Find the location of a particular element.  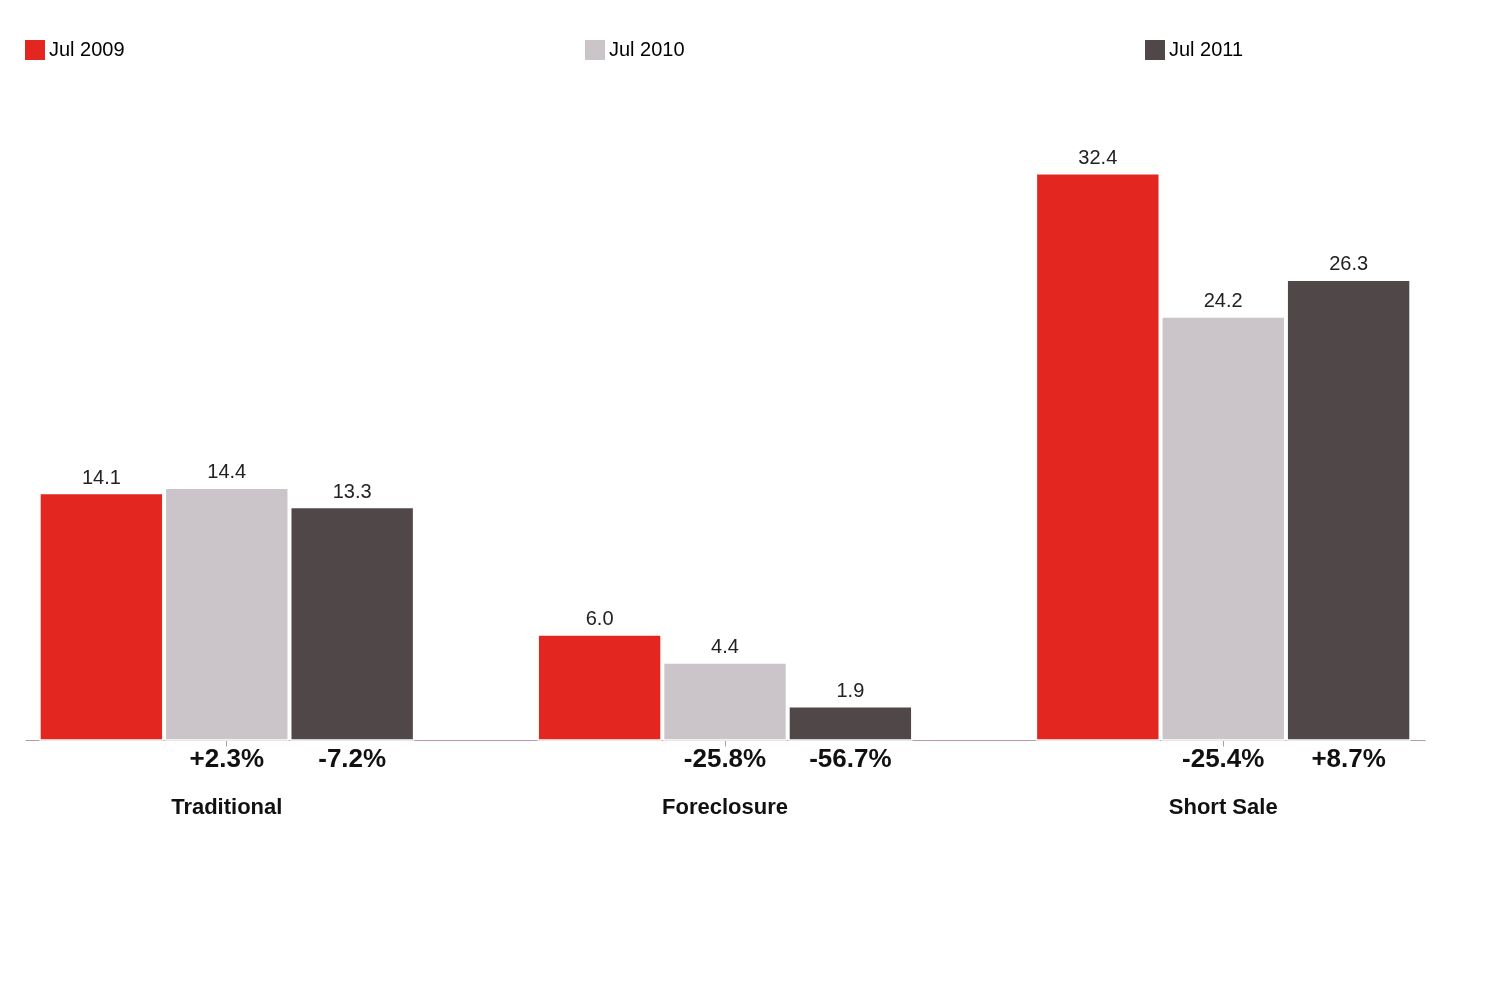

legend-label: Jul 2009 is located at coordinates (87, 49).